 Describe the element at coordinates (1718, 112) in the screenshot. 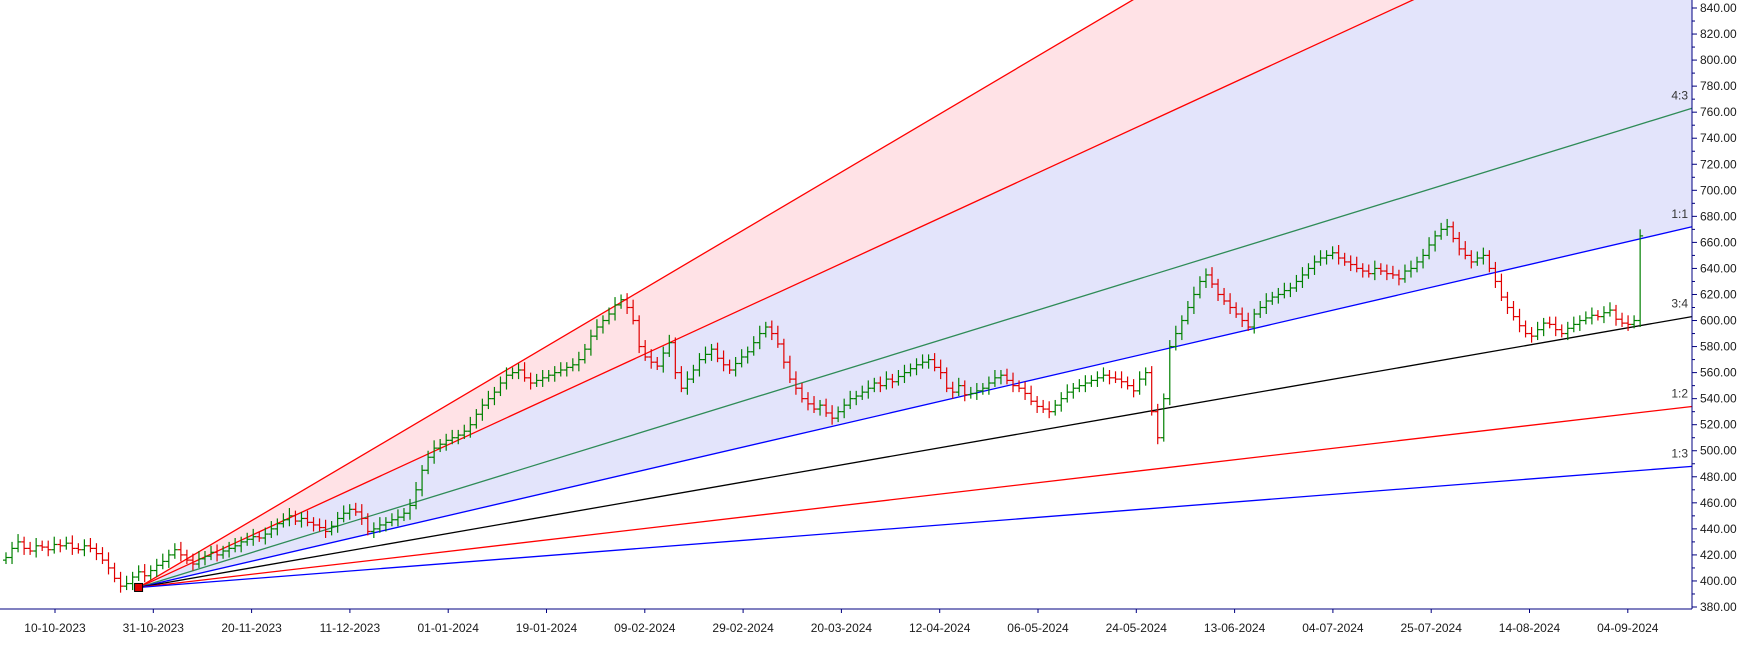

I see `y-tick-label: 760.00` at that location.